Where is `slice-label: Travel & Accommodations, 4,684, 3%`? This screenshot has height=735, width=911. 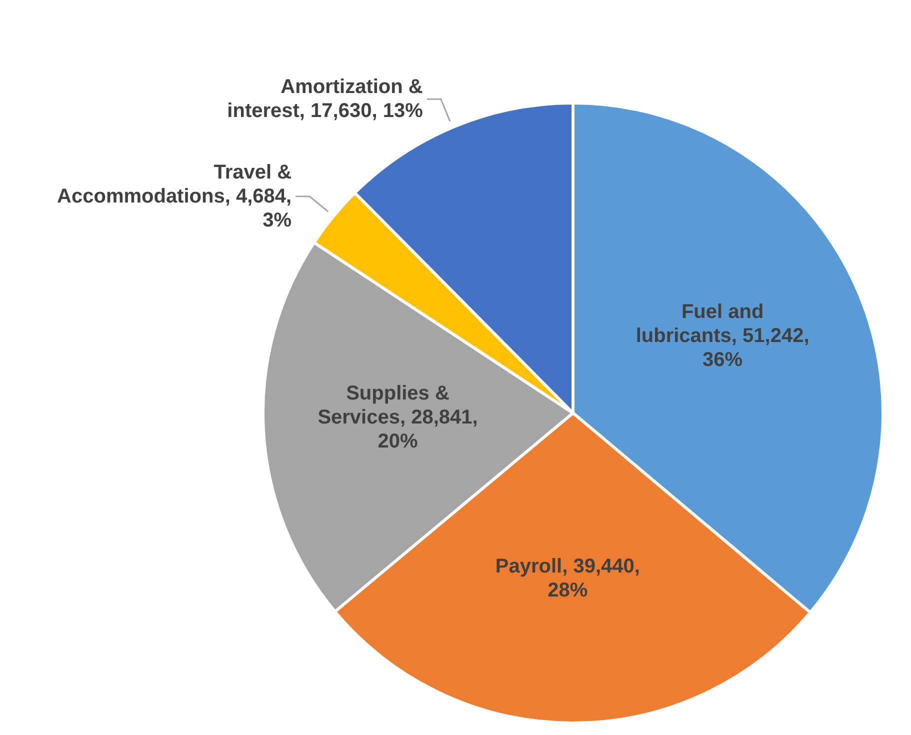
slice-label: Travel & Accommodations, 4,684, 3% is located at coordinates (174, 196).